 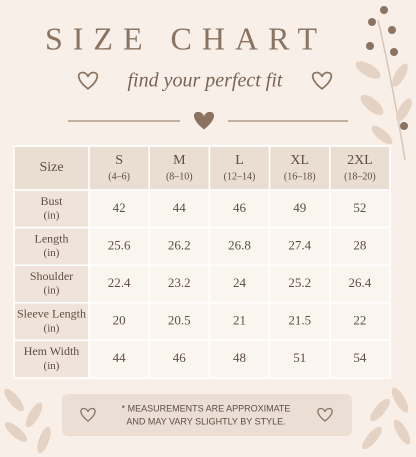 I want to click on decor-bottom, so click(x=207, y=420).